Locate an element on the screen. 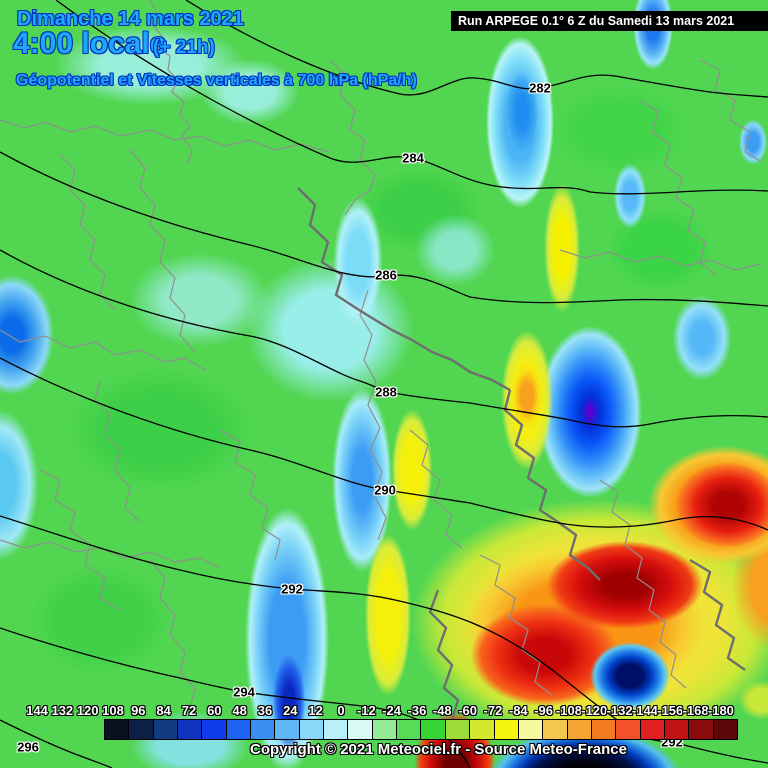 The height and width of the screenshot is (768, 768). contour-label: 282 is located at coordinates (540, 88).